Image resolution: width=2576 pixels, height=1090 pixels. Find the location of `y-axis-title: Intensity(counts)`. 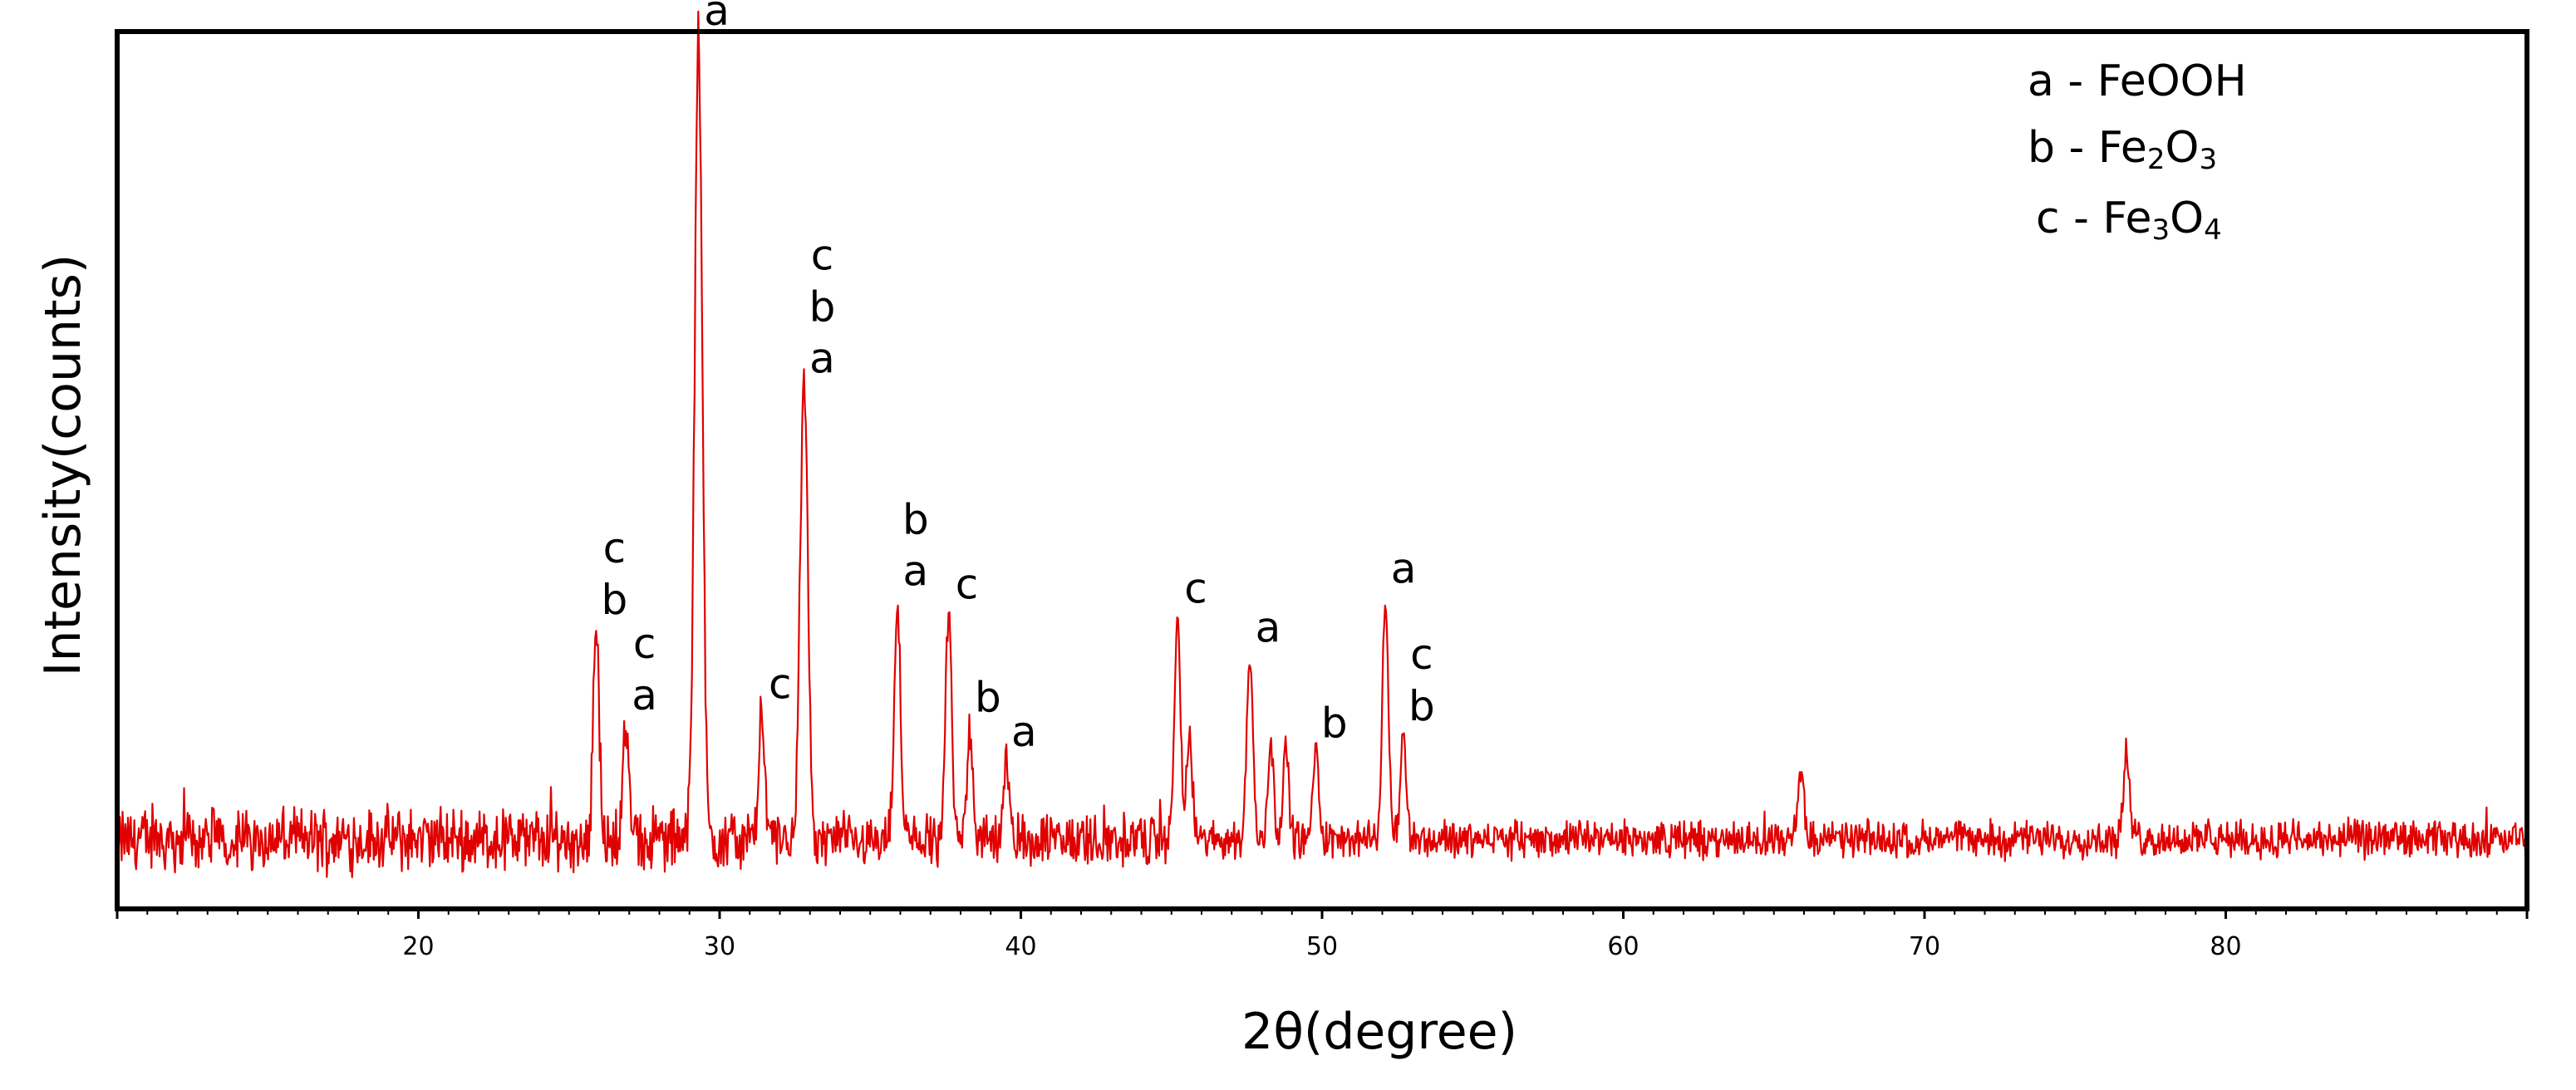

y-axis-title: Intensity(counts) is located at coordinates (63, 466).